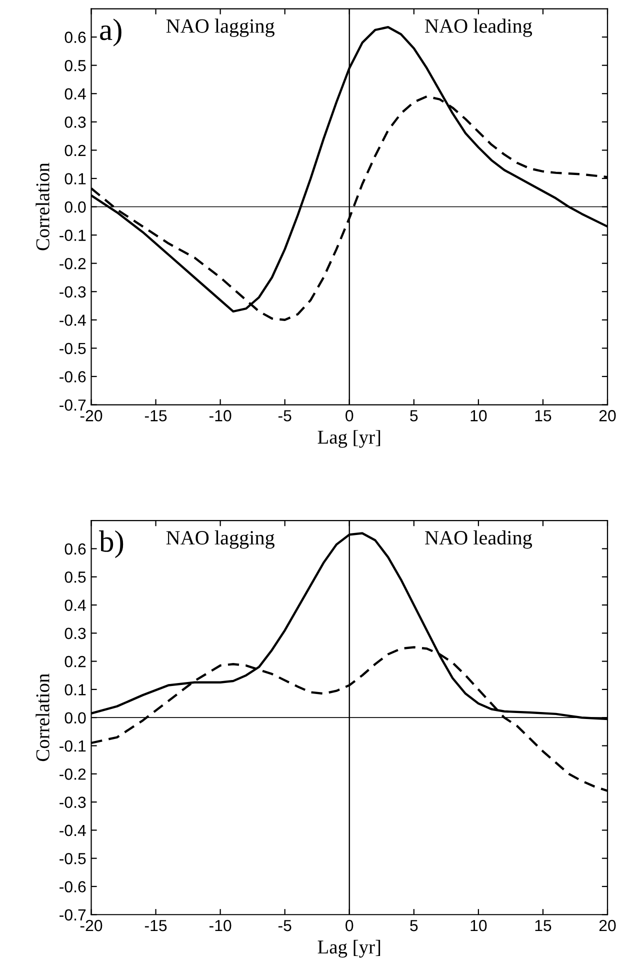 Image resolution: width=625 pixels, height=973 pixels. What do you see at coordinates (111, 544) in the screenshot?
I see `annotation: b)` at bounding box center [111, 544].